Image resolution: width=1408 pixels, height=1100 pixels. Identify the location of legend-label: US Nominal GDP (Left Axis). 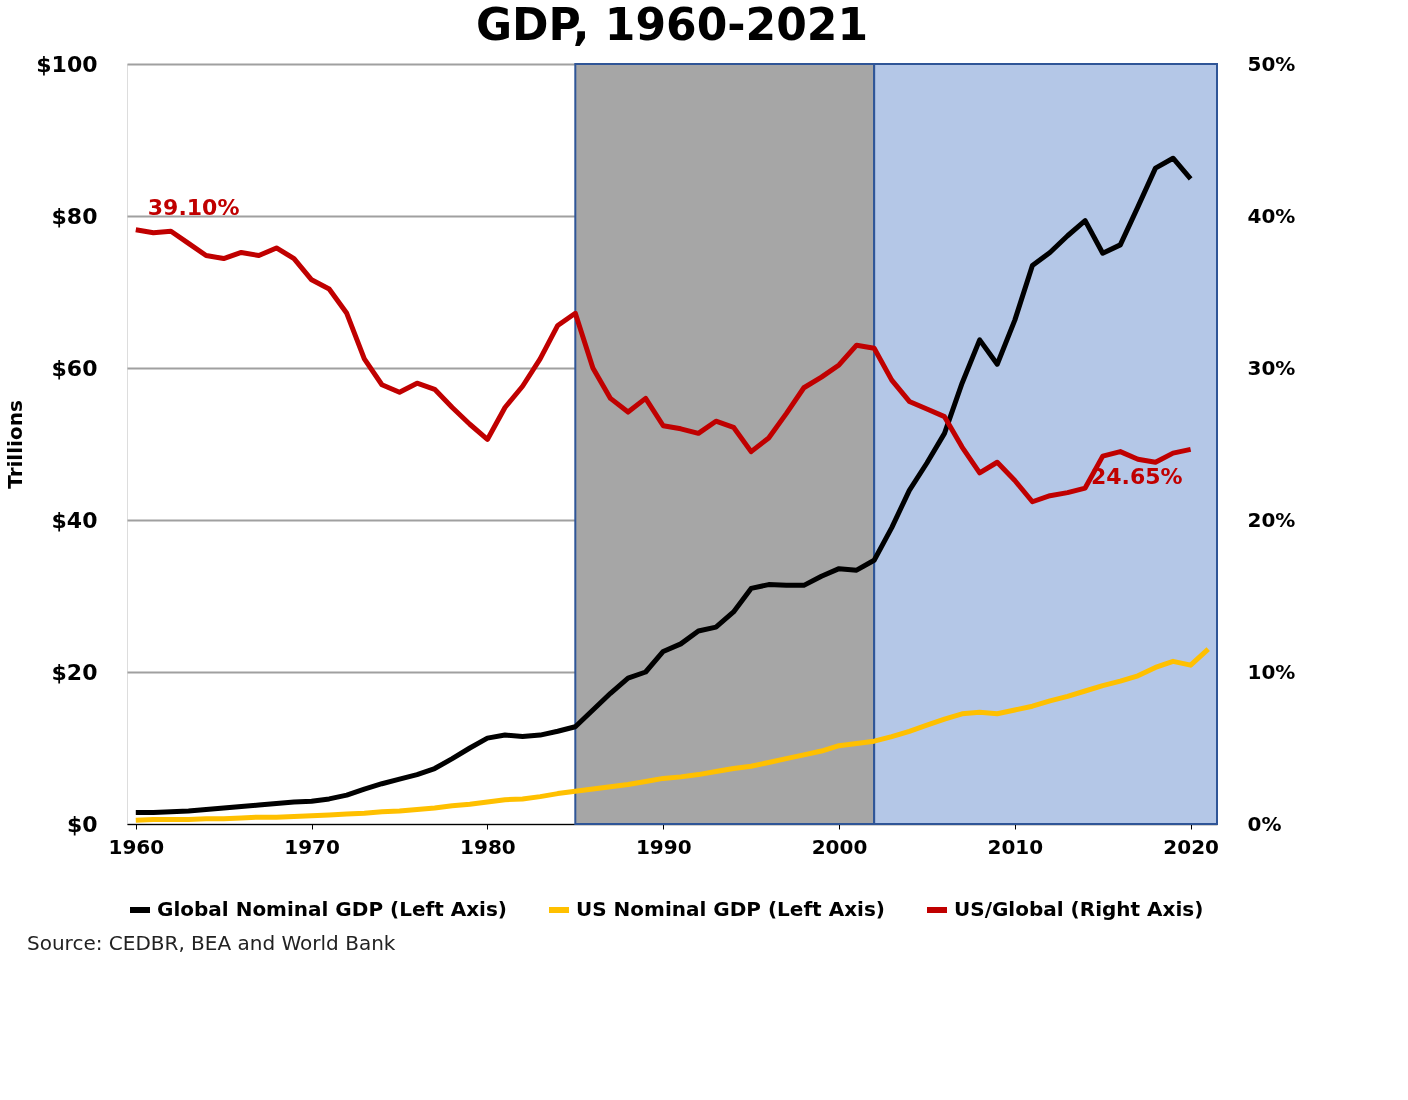
(730, 909).